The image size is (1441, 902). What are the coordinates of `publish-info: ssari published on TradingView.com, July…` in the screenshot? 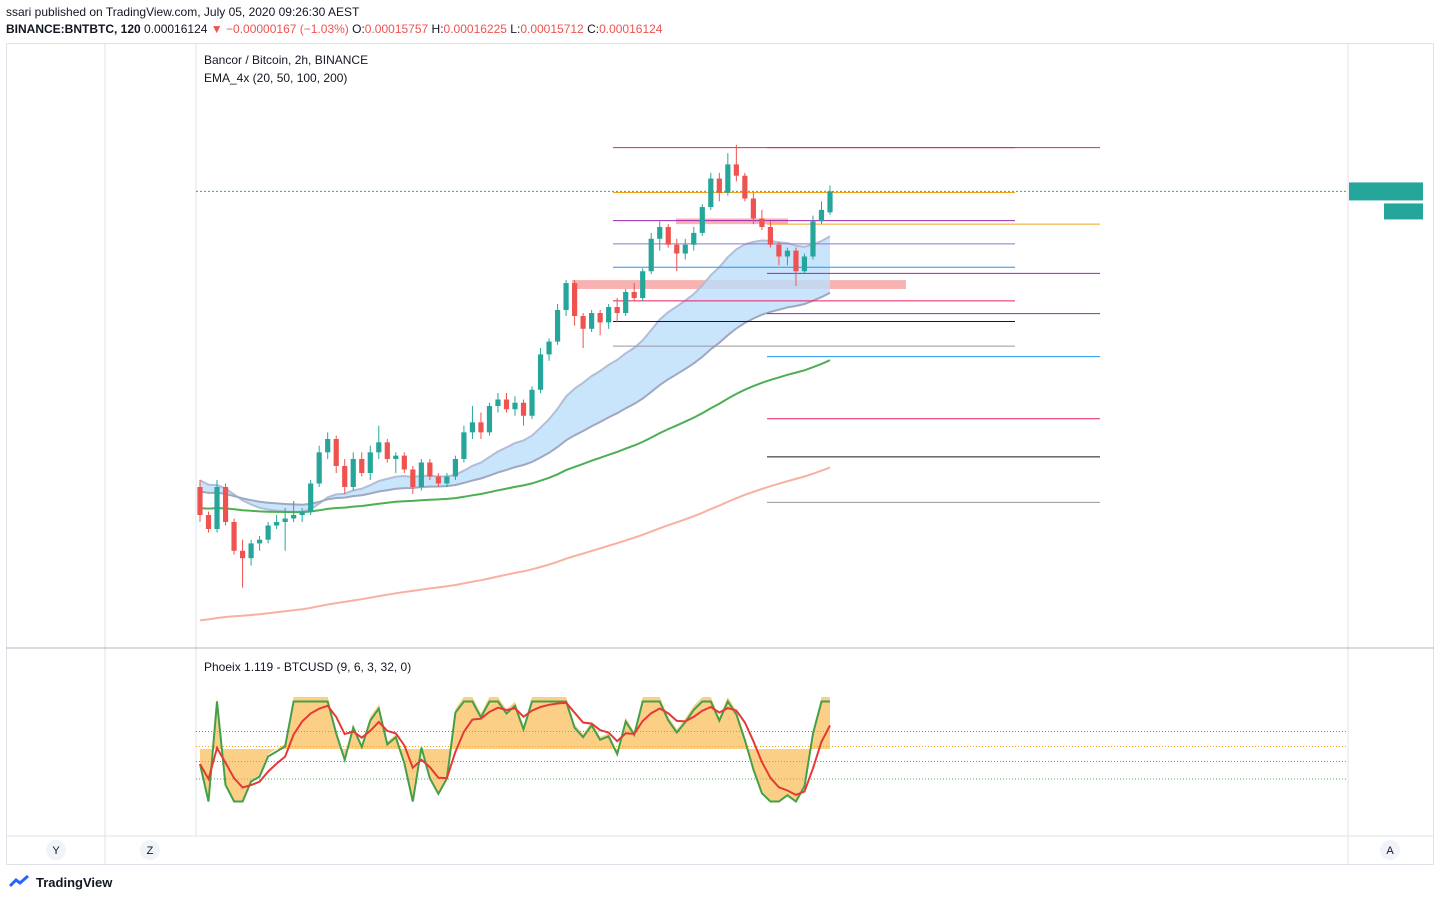 It's located at (183, 12).